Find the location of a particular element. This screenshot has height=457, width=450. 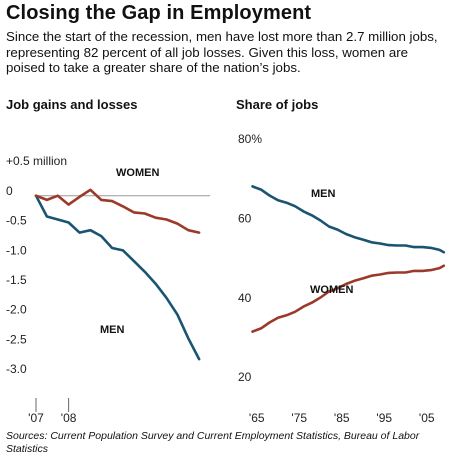

x-tick-label-1-1: '75 is located at coordinates (299, 418).